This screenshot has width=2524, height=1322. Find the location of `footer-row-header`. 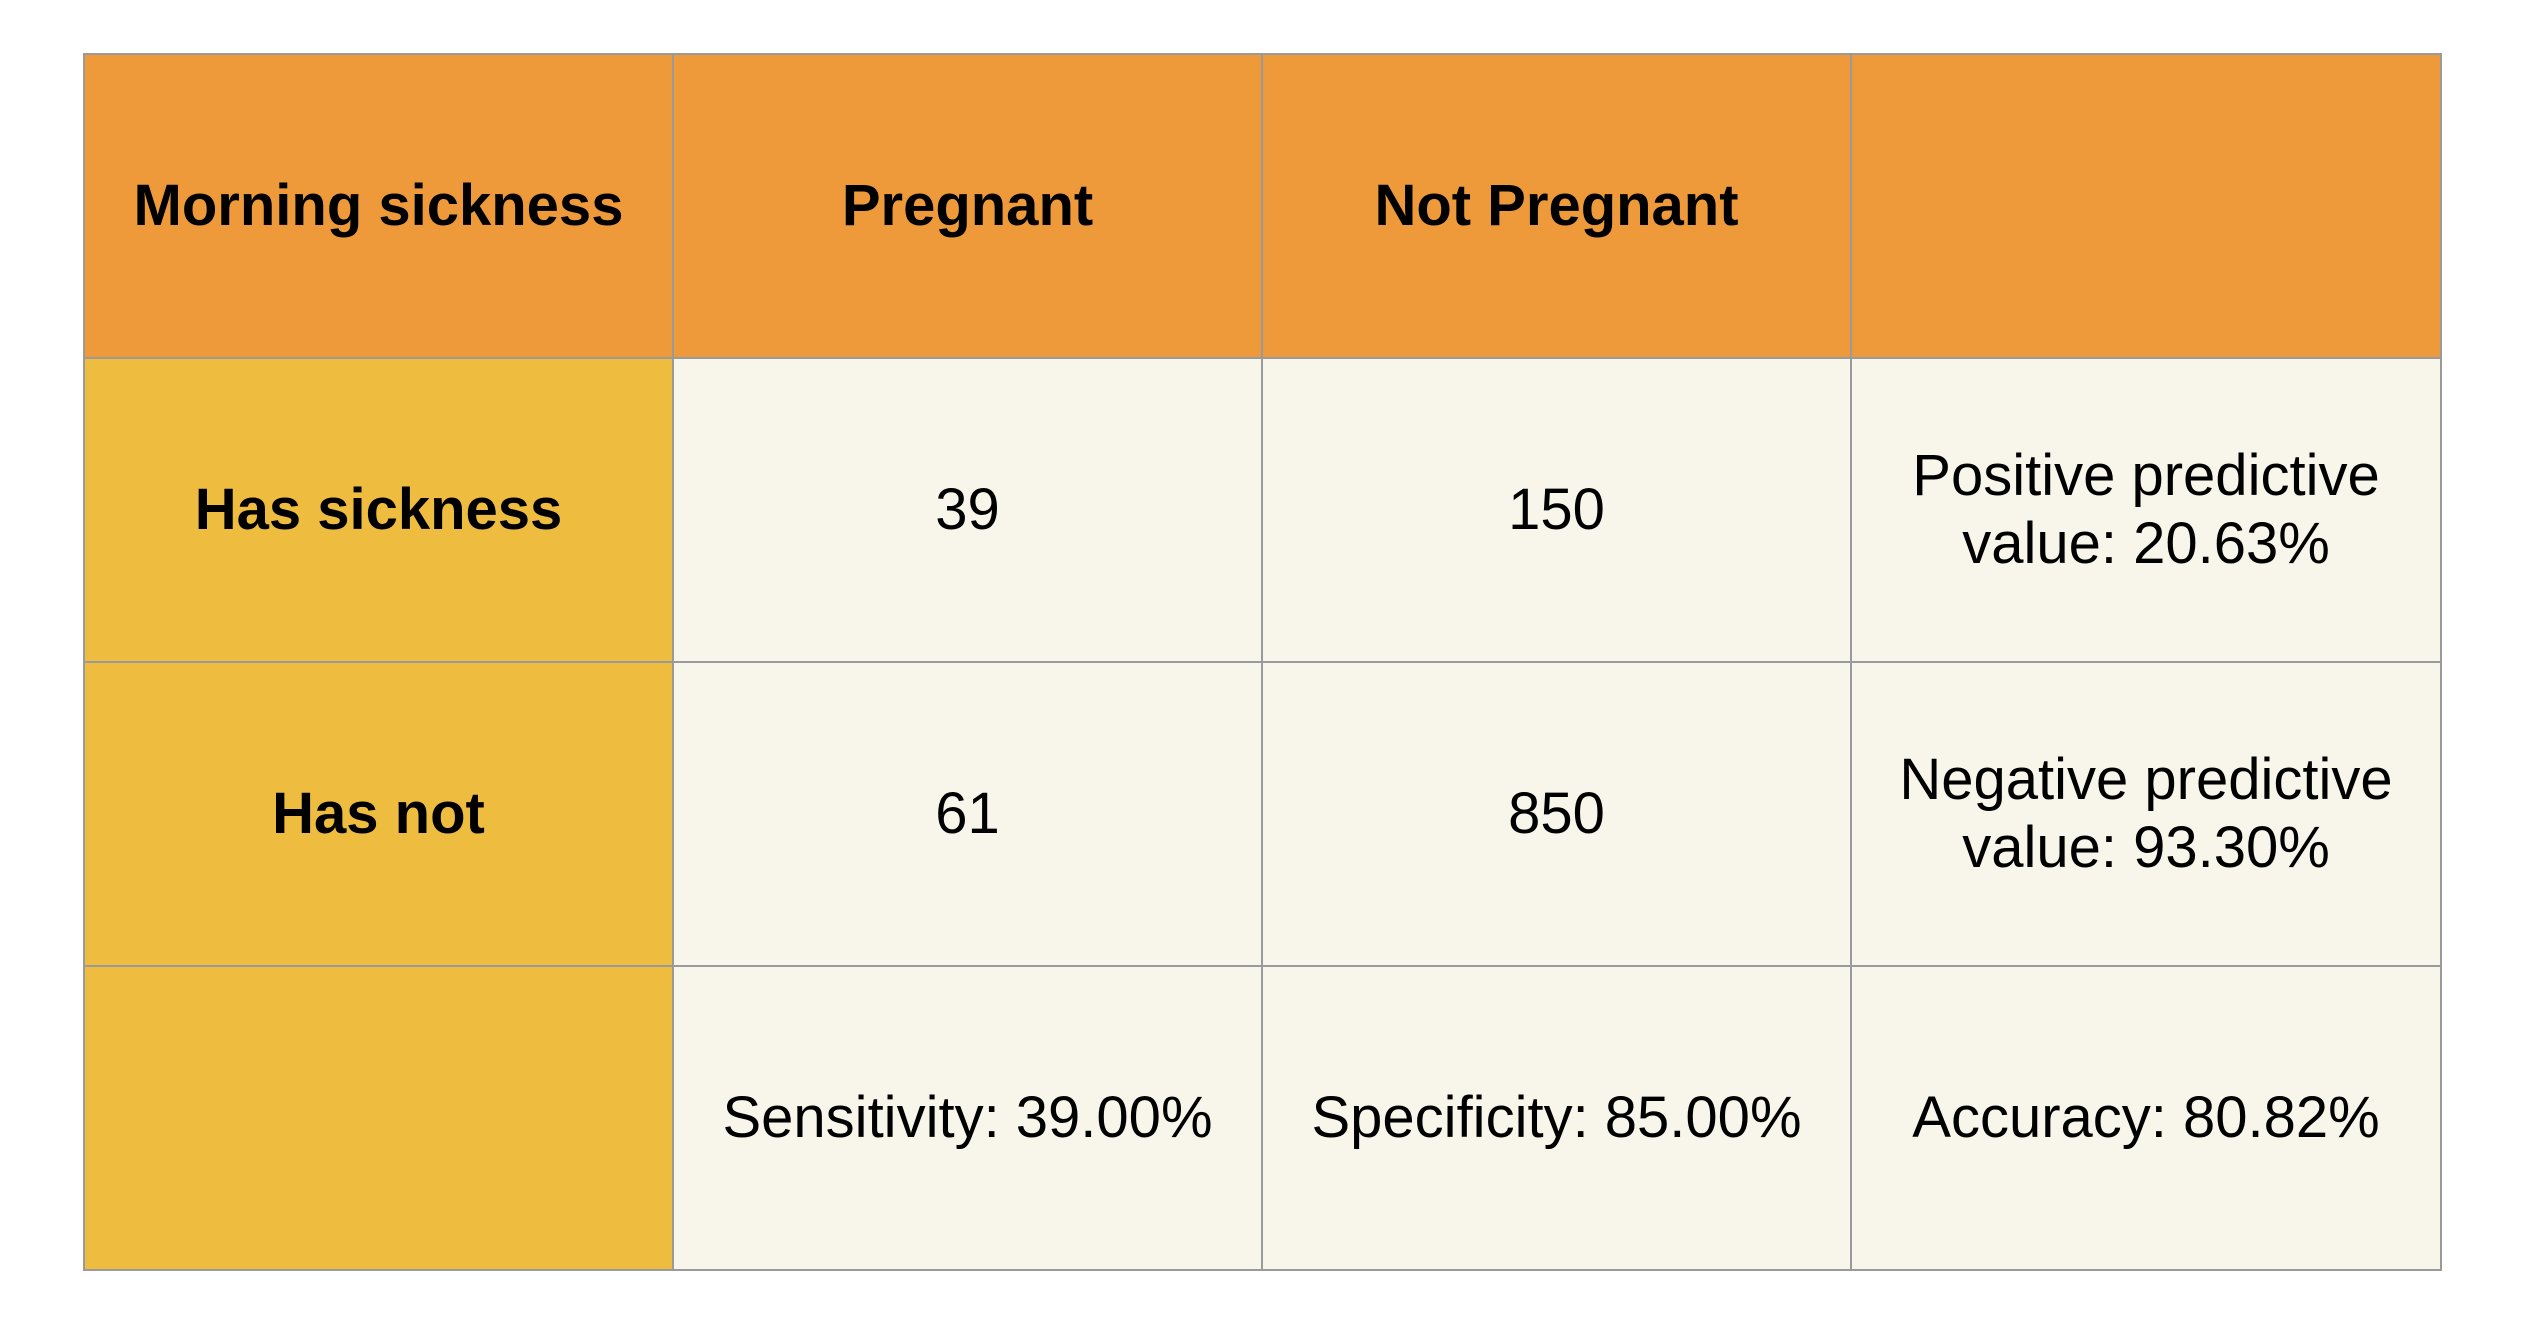

footer-row-header is located at coordinates (378, 1118).